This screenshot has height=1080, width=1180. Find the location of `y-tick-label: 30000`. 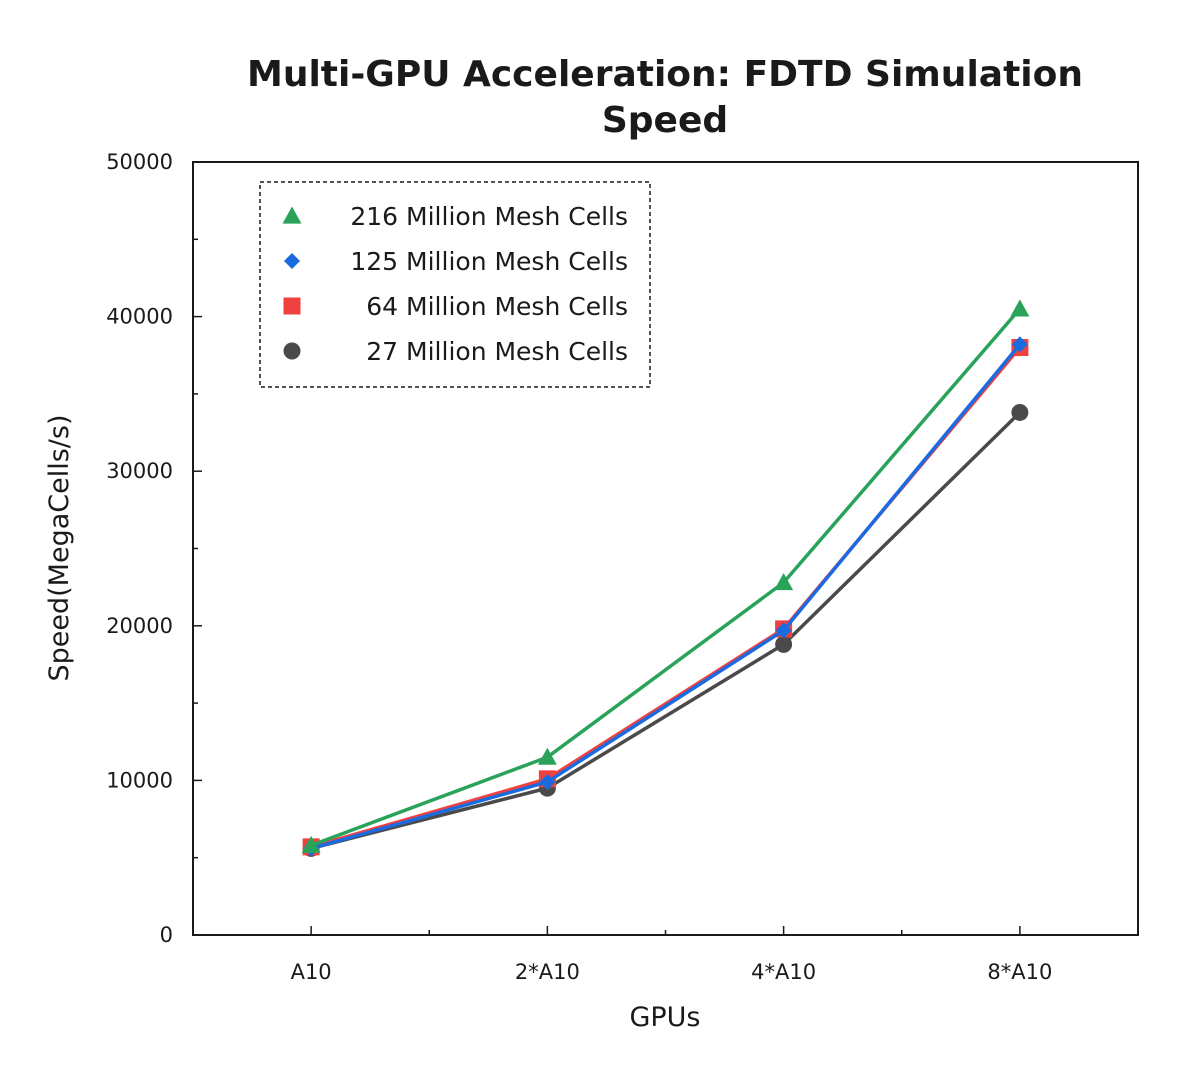

y-tick-label: 30000 is located at coordinates (139, 471).